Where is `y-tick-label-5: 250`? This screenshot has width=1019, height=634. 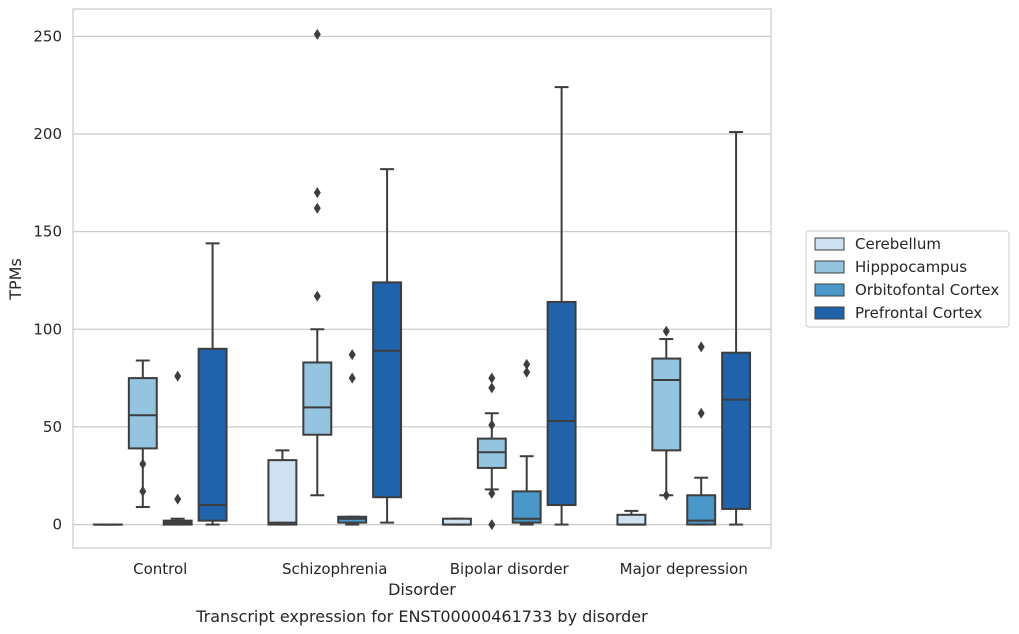 y-tick-label-5: 250 is located at coordinates (47, 36).